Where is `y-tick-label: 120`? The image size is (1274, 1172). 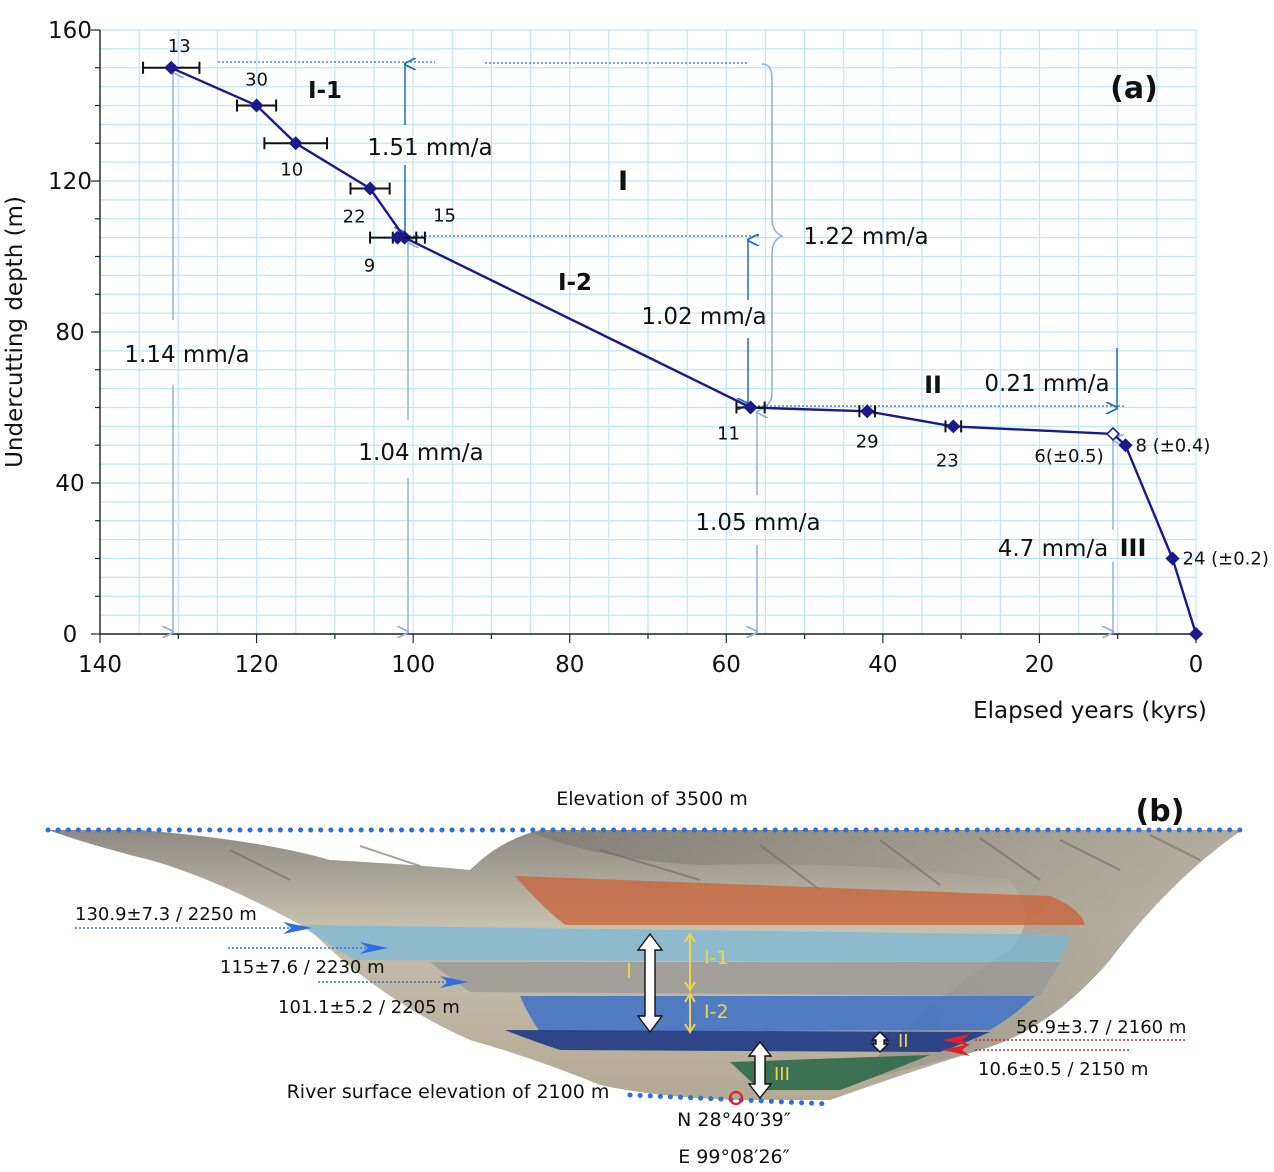
y-tick-label: 120 is located at coordinates (70, 182).